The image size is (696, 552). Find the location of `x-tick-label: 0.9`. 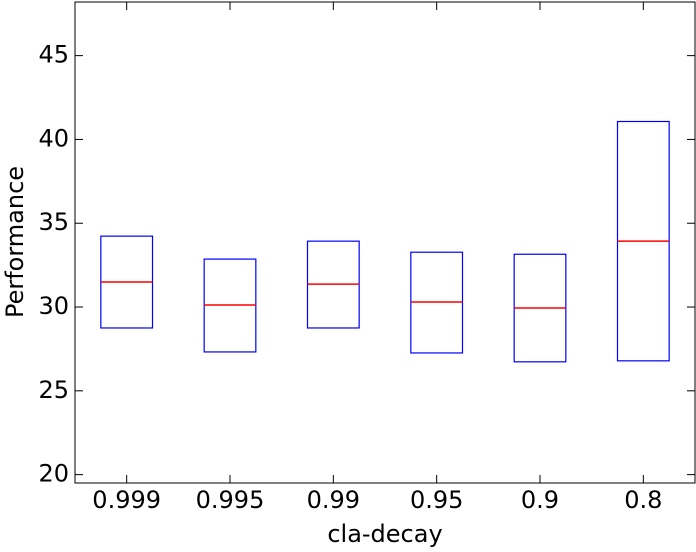

x-tick-label: 0.9 is located at coordinates (540, 500).